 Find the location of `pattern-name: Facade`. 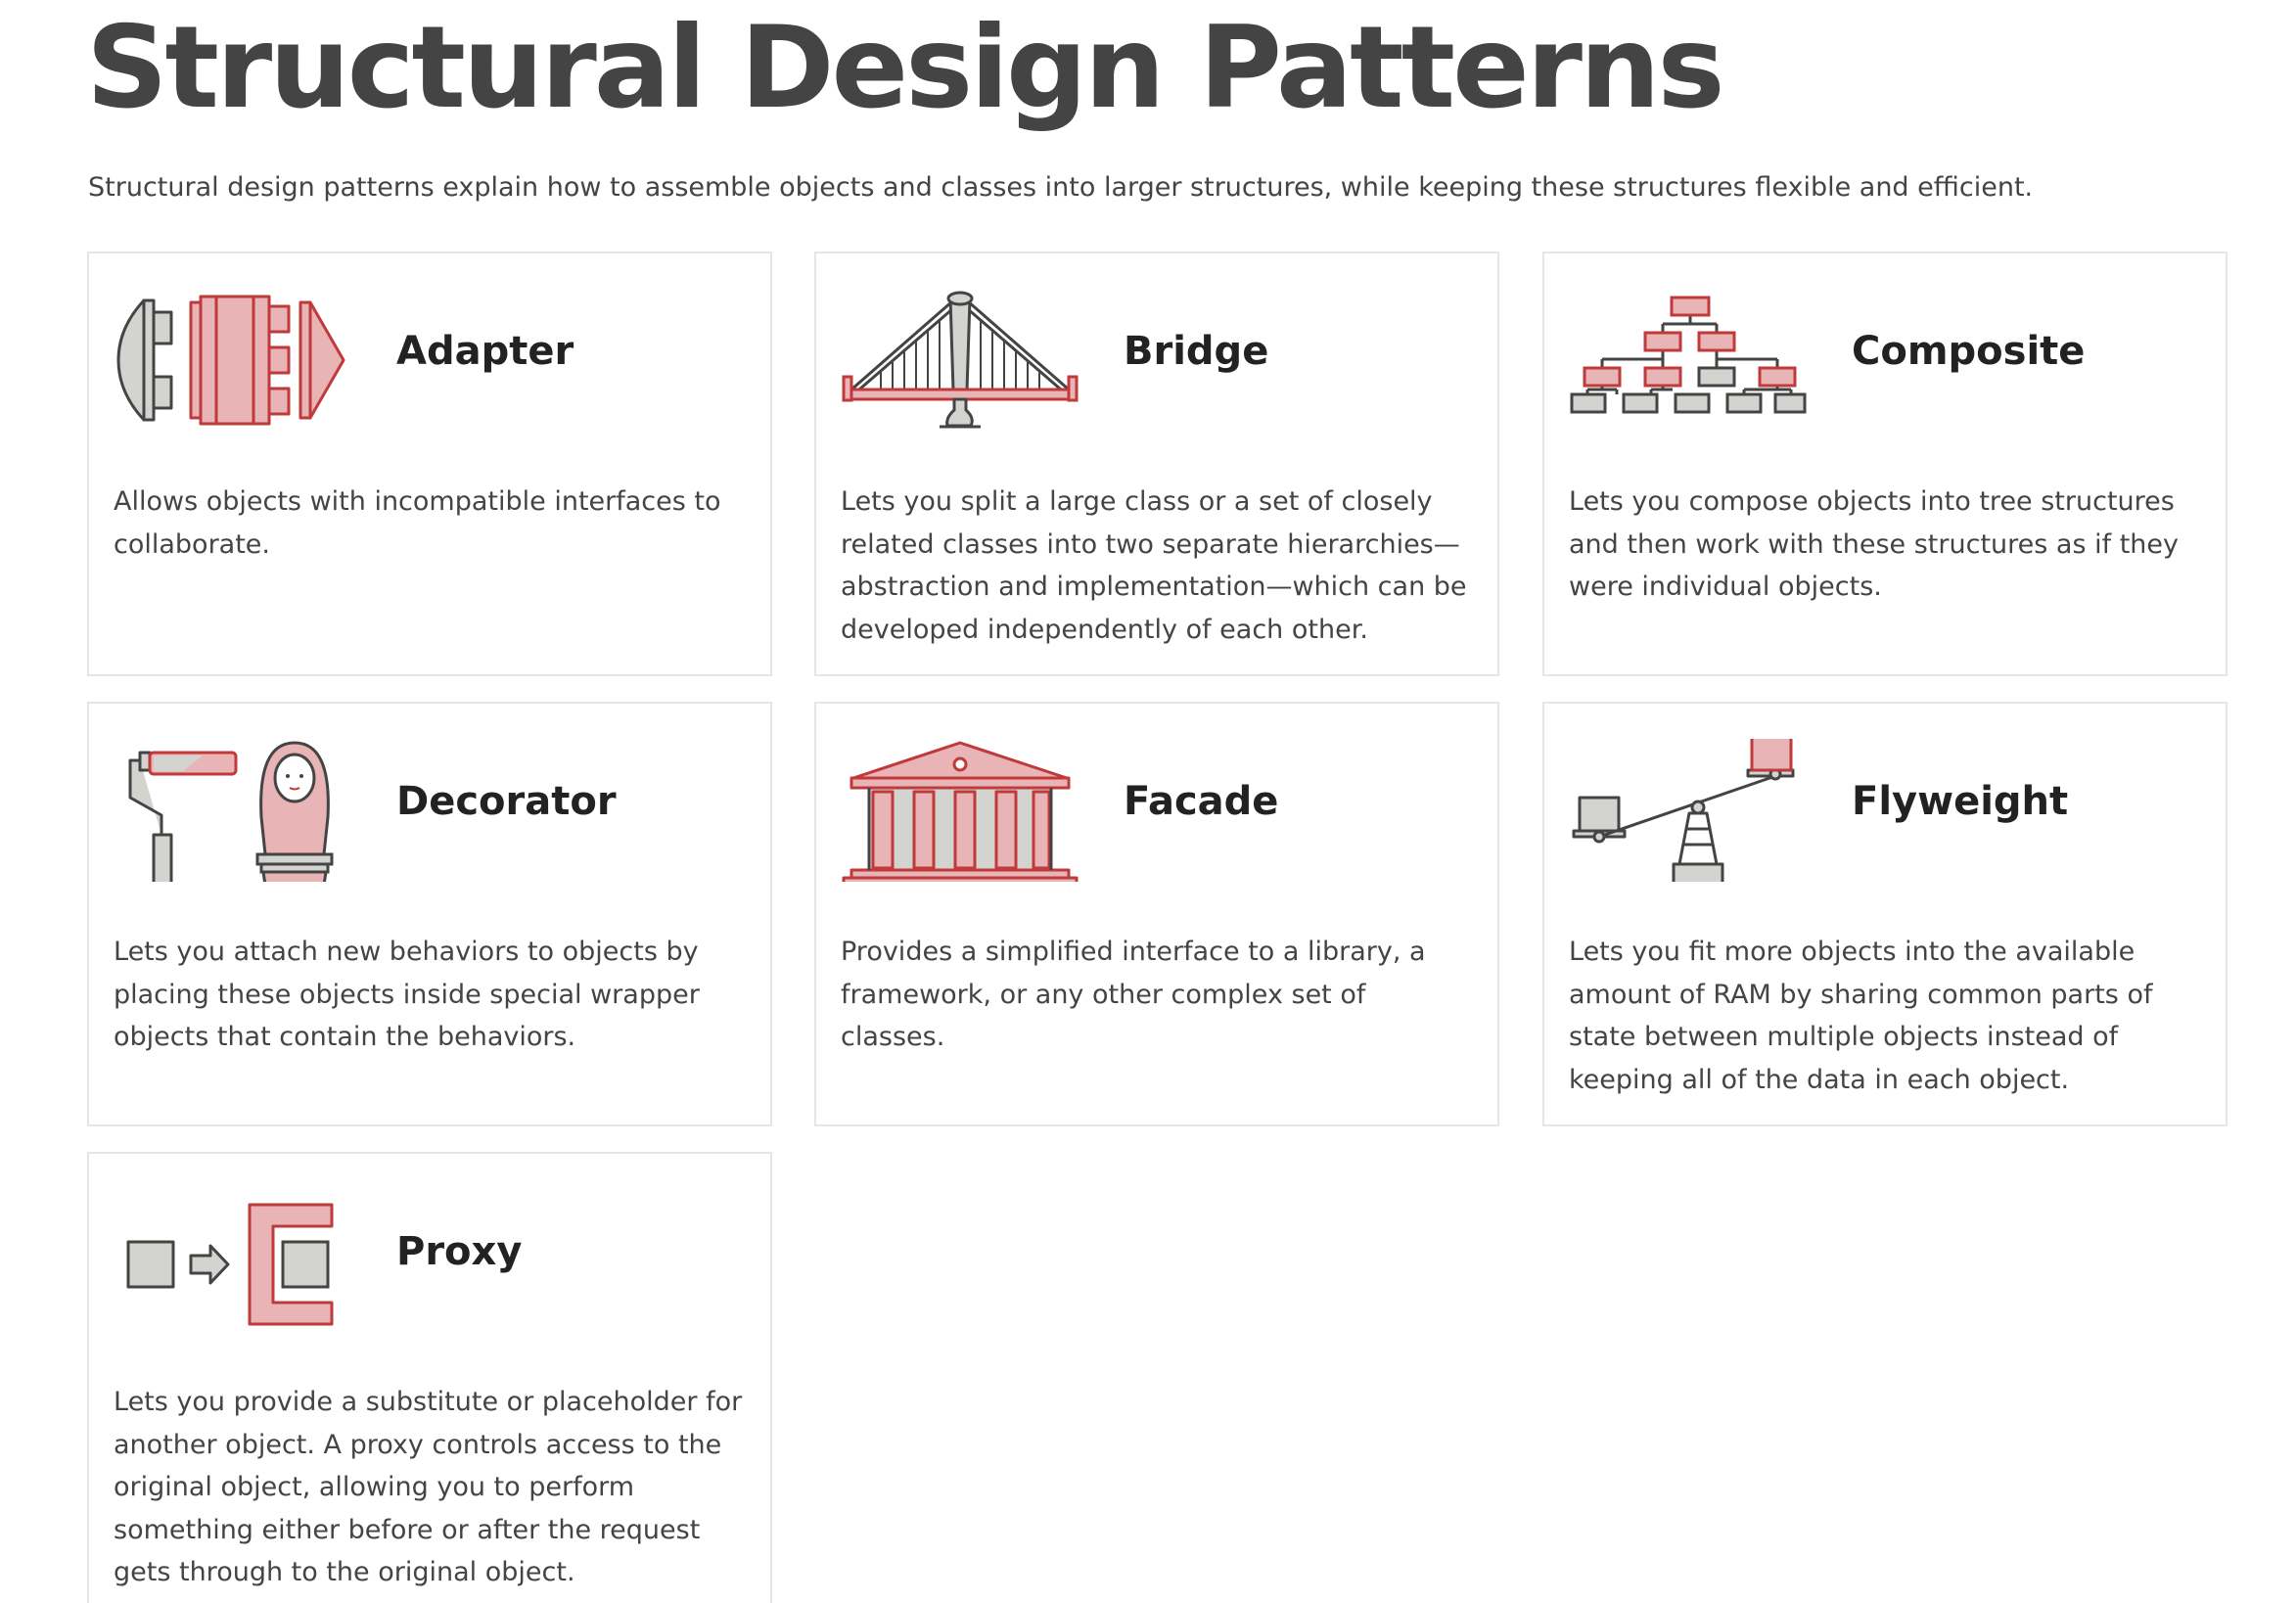

pattern-name: Facade is located at coordinates (1201, 801).